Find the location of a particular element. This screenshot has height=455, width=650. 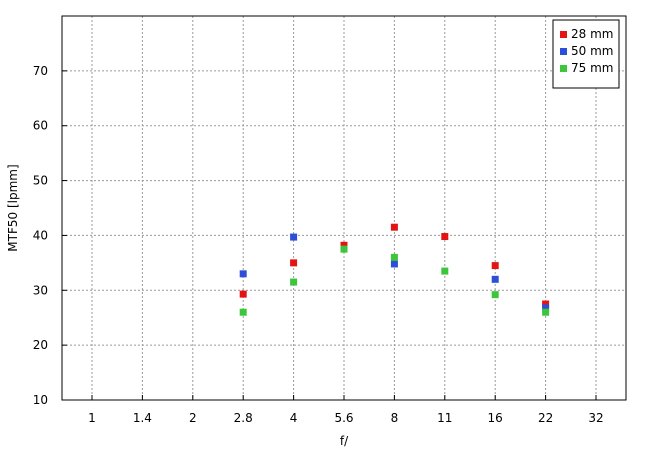

x-tick-label: 2 is located at coordinates (193, 418).